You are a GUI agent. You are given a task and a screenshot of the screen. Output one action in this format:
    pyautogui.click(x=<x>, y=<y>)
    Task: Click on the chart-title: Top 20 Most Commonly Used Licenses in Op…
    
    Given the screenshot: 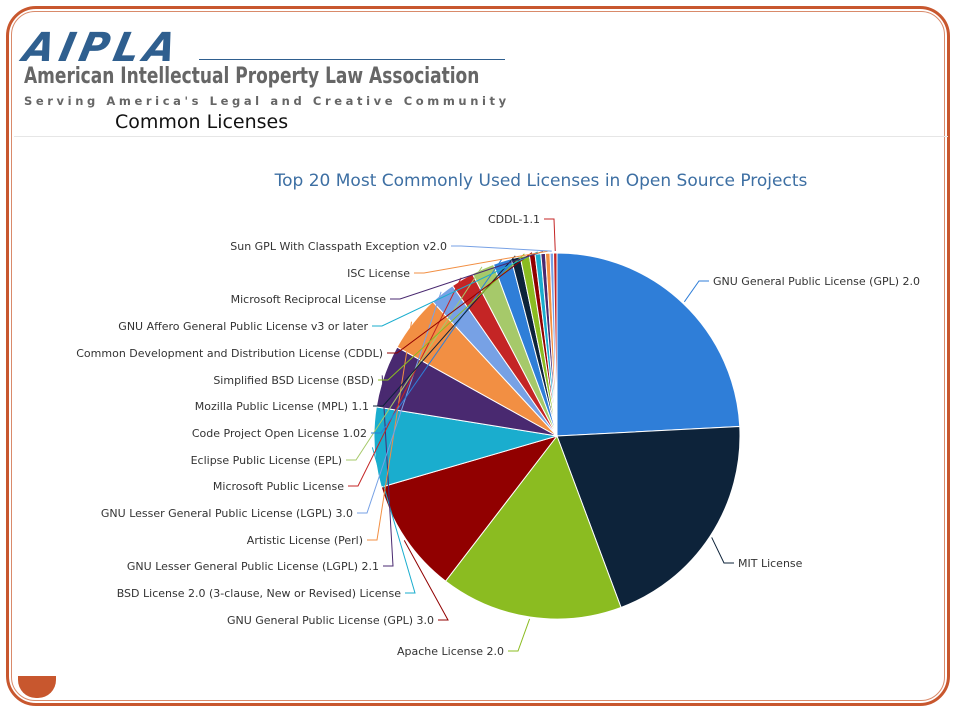 What is the action you would take?
    pyautogui.click(x=541, y=181)
    